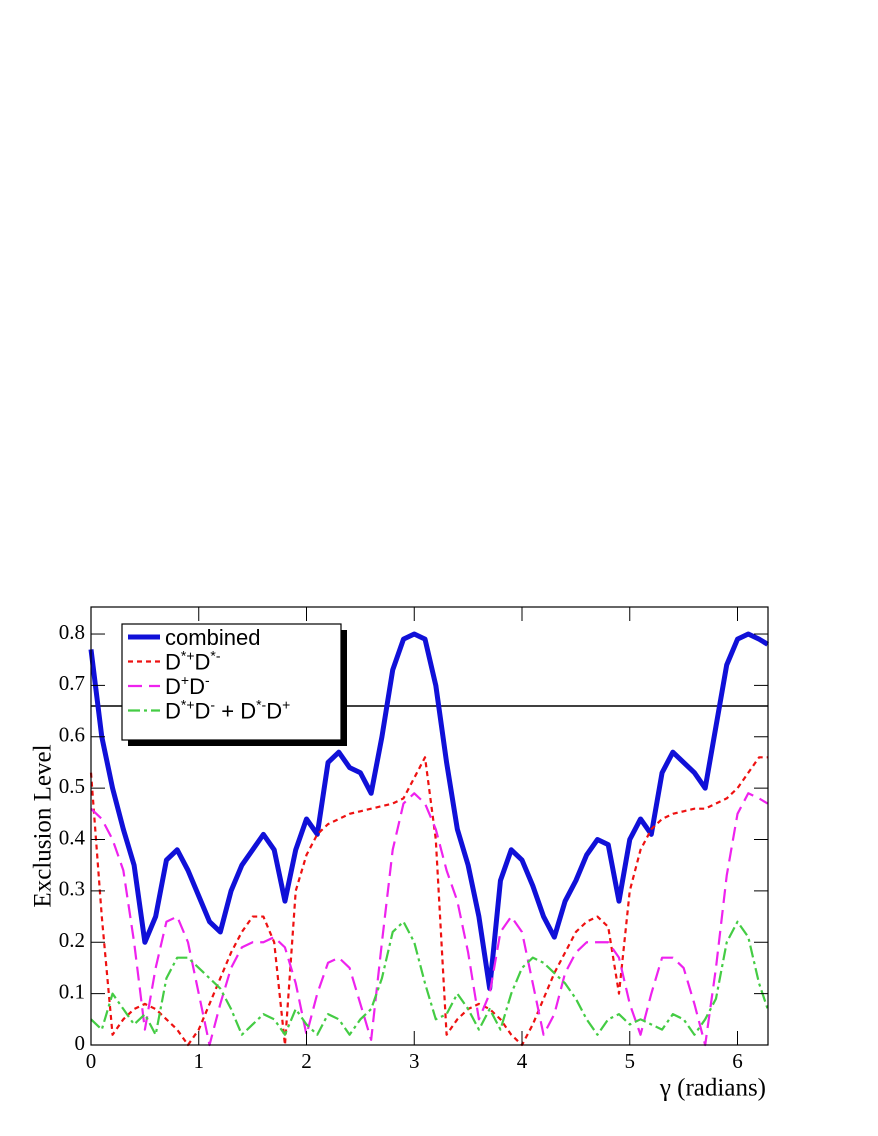 This screenshot has height=1136, width=878. I want to click on legend-label: D*+D*-, so click(193, 661).